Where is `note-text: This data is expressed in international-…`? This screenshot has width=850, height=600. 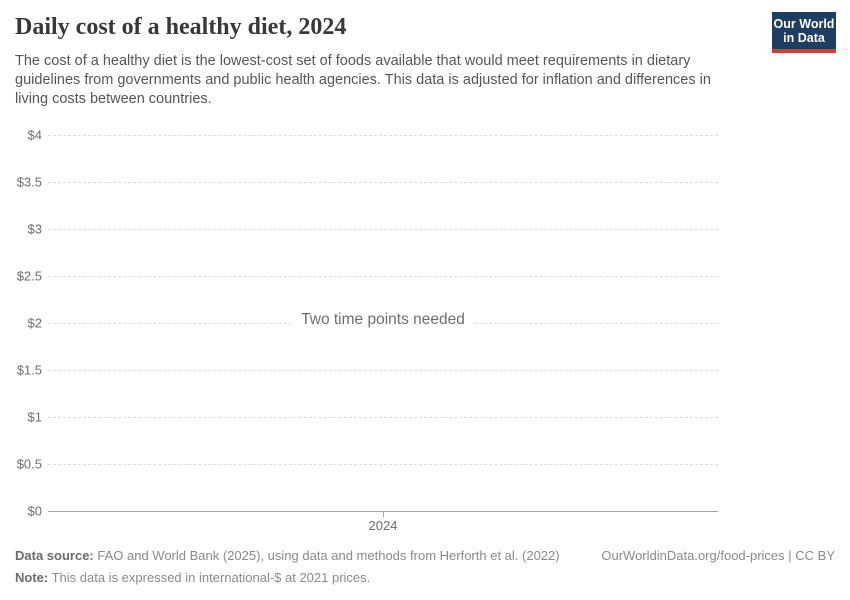
note-text: This data is expressed in international-… is located at coordinates (209, 577).